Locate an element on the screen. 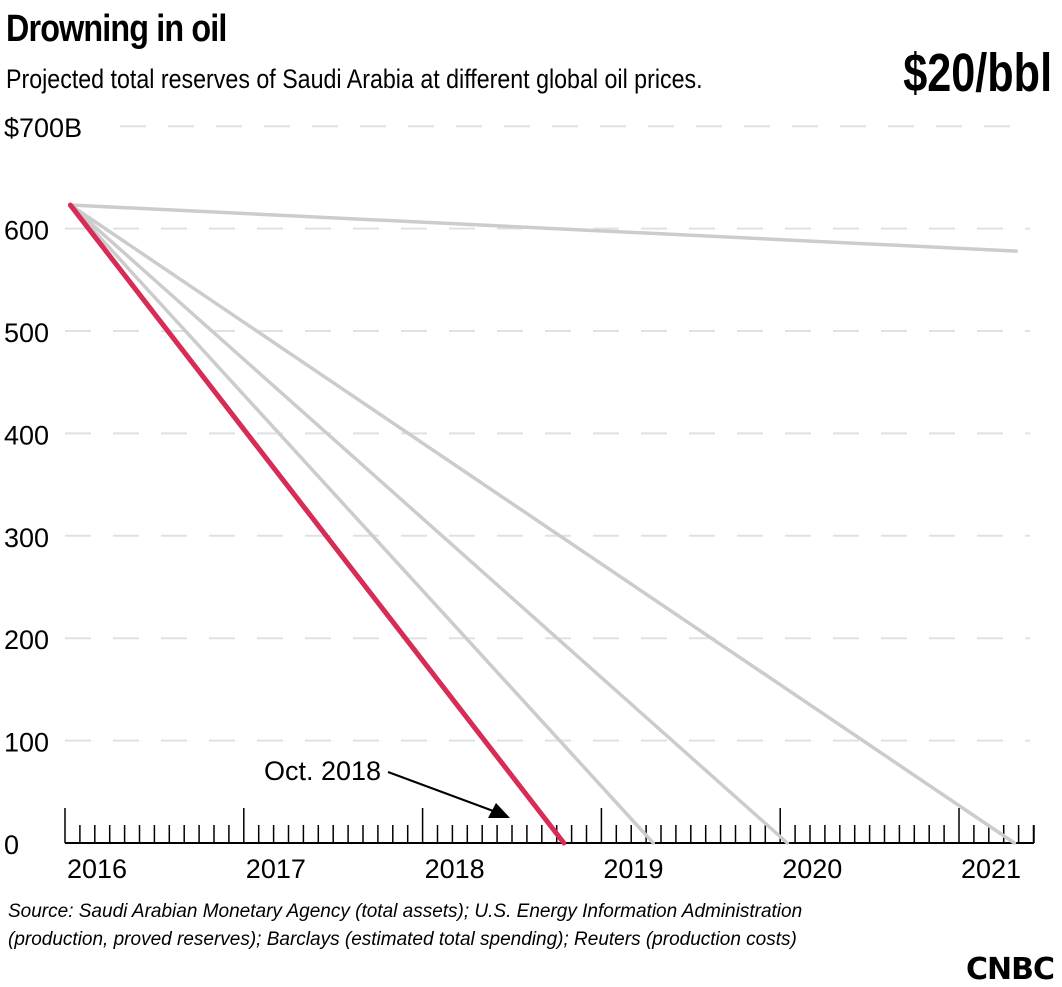 The image size is (1062, 987). annotation-arrowhead is located at coordinates (499, 810).